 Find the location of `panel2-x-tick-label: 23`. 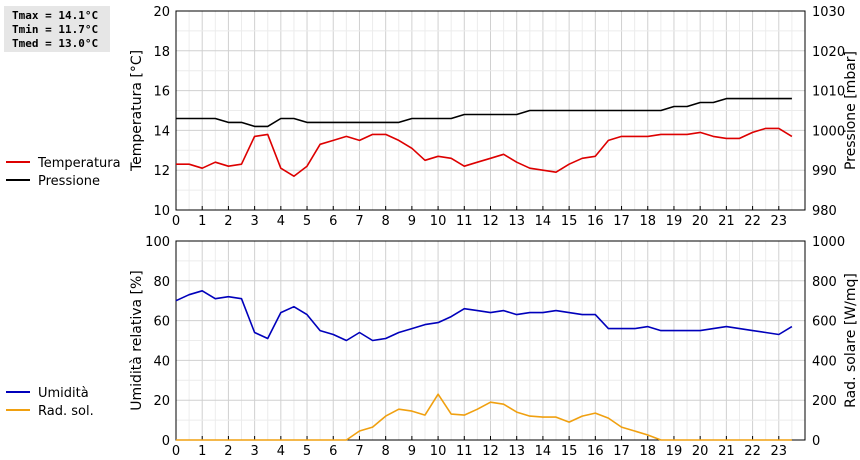

panel2-x-tick-label: 23 is located at coordinates (779, 451).